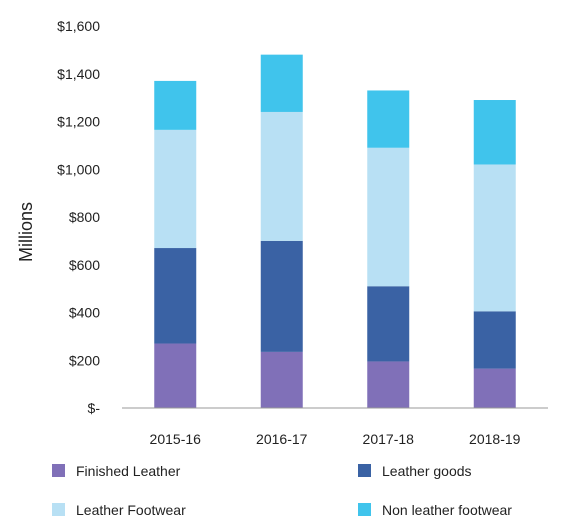 This screenshot has height=524, width=567. I want to click on legend-label: Non leather footwear, so click(447, 510).